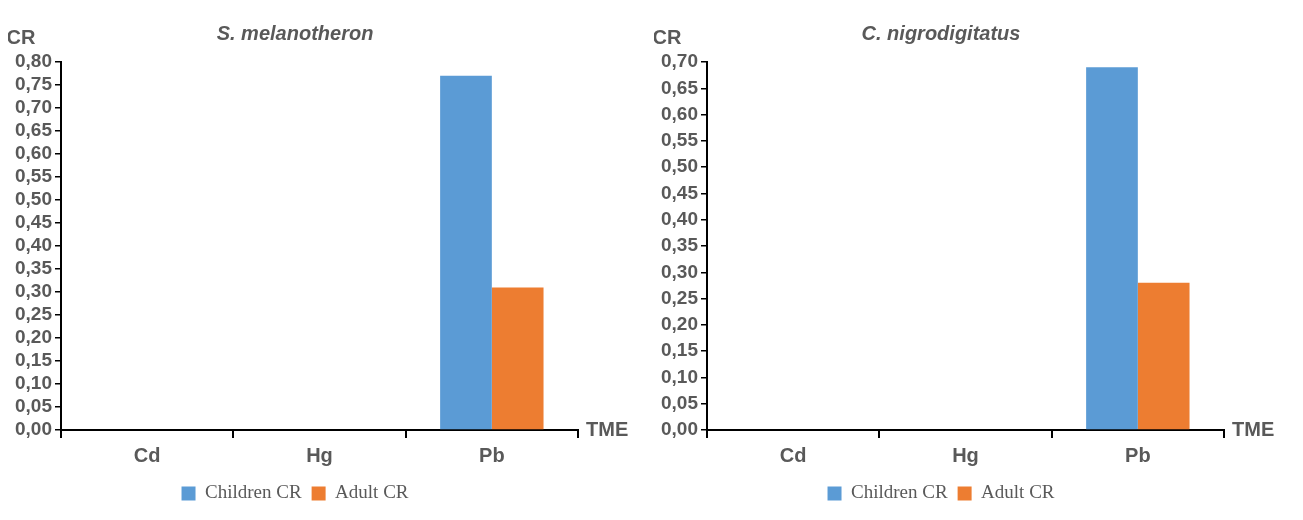 The image size is (1303, 520). What do you see at coordinates (33, 61) in the screenshot?
I see `y-tick-label: 0,80` at bounding box center [33, 61].